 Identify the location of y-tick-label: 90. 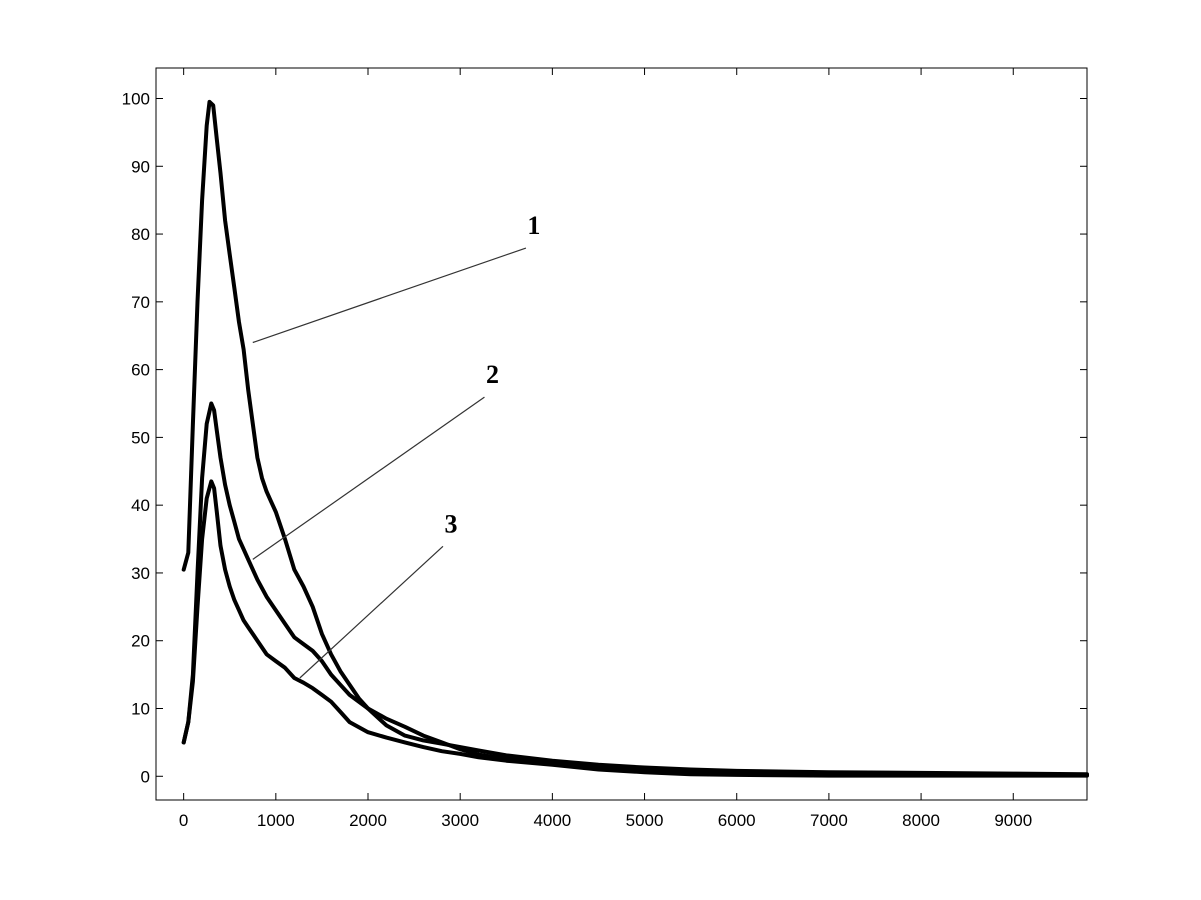
(140, 166).